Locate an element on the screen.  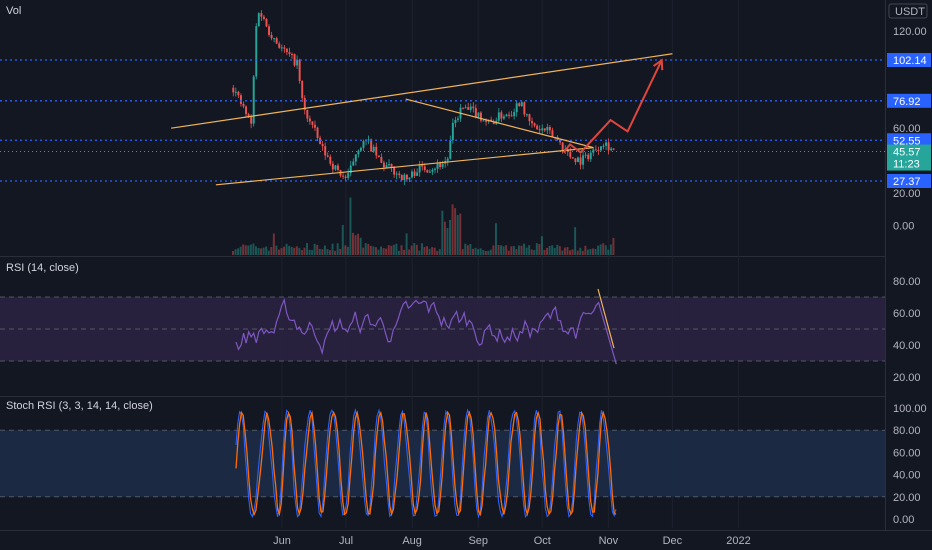
lower-trendline is located at coordinates (404, 166).